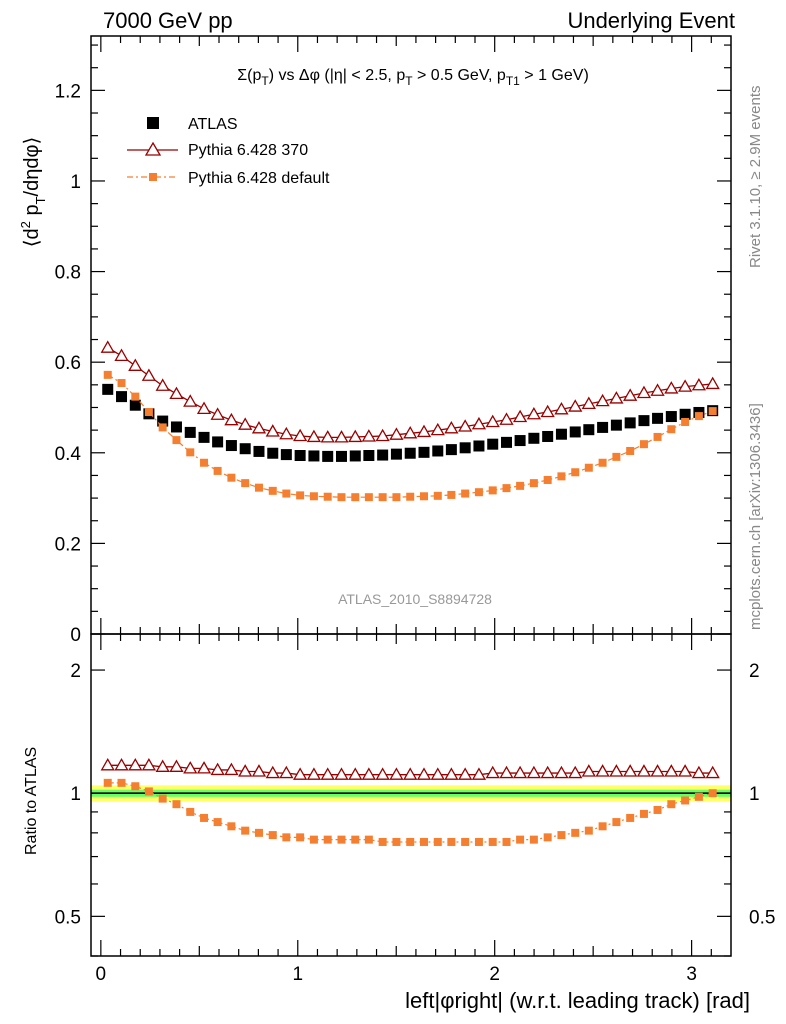 The width and height of the screenshot is (786, 1024). What do you see at coordinates (68, 91) in the screenshot?
I see `main-ytick-label: 1.2` at bounding box center [68, 91].